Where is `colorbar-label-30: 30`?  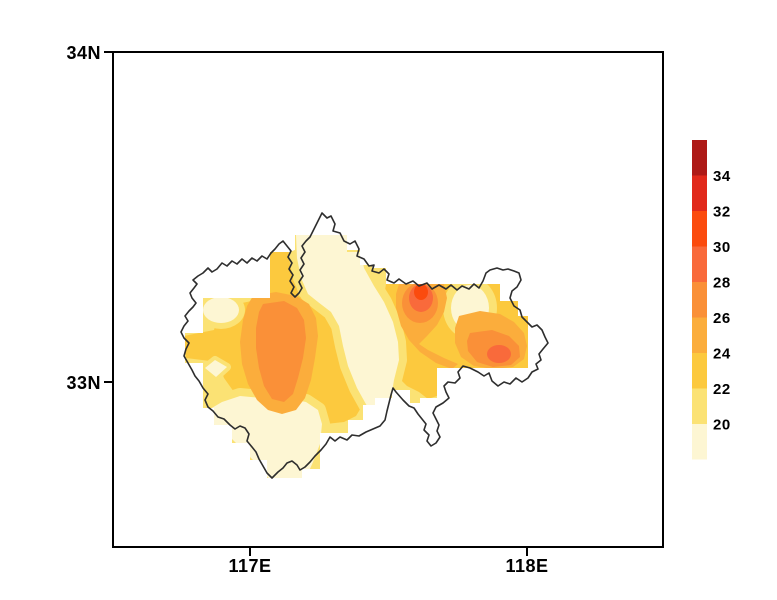 colorbar-label-30: 30 is located at coordinates (722, 247).